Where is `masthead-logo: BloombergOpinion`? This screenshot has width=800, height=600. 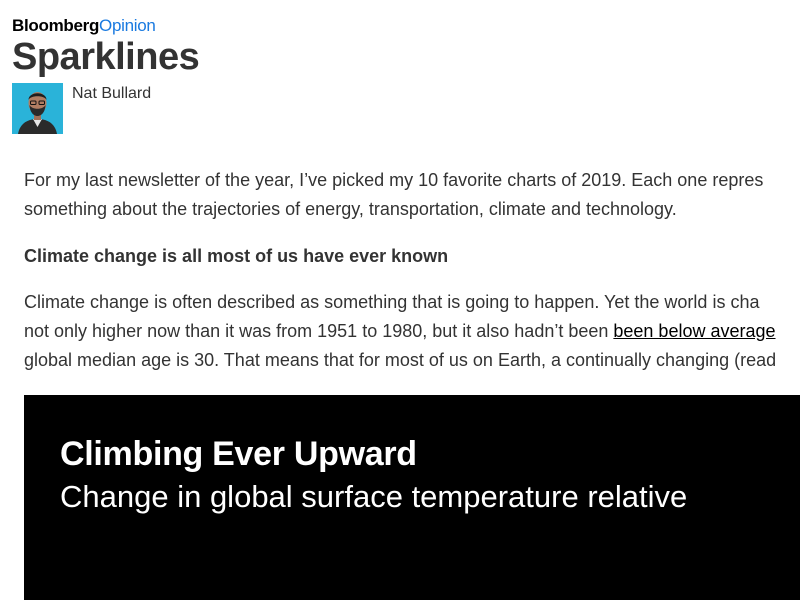 masthead-logo: BloombergOpinion is located at coordinates (84, 26).